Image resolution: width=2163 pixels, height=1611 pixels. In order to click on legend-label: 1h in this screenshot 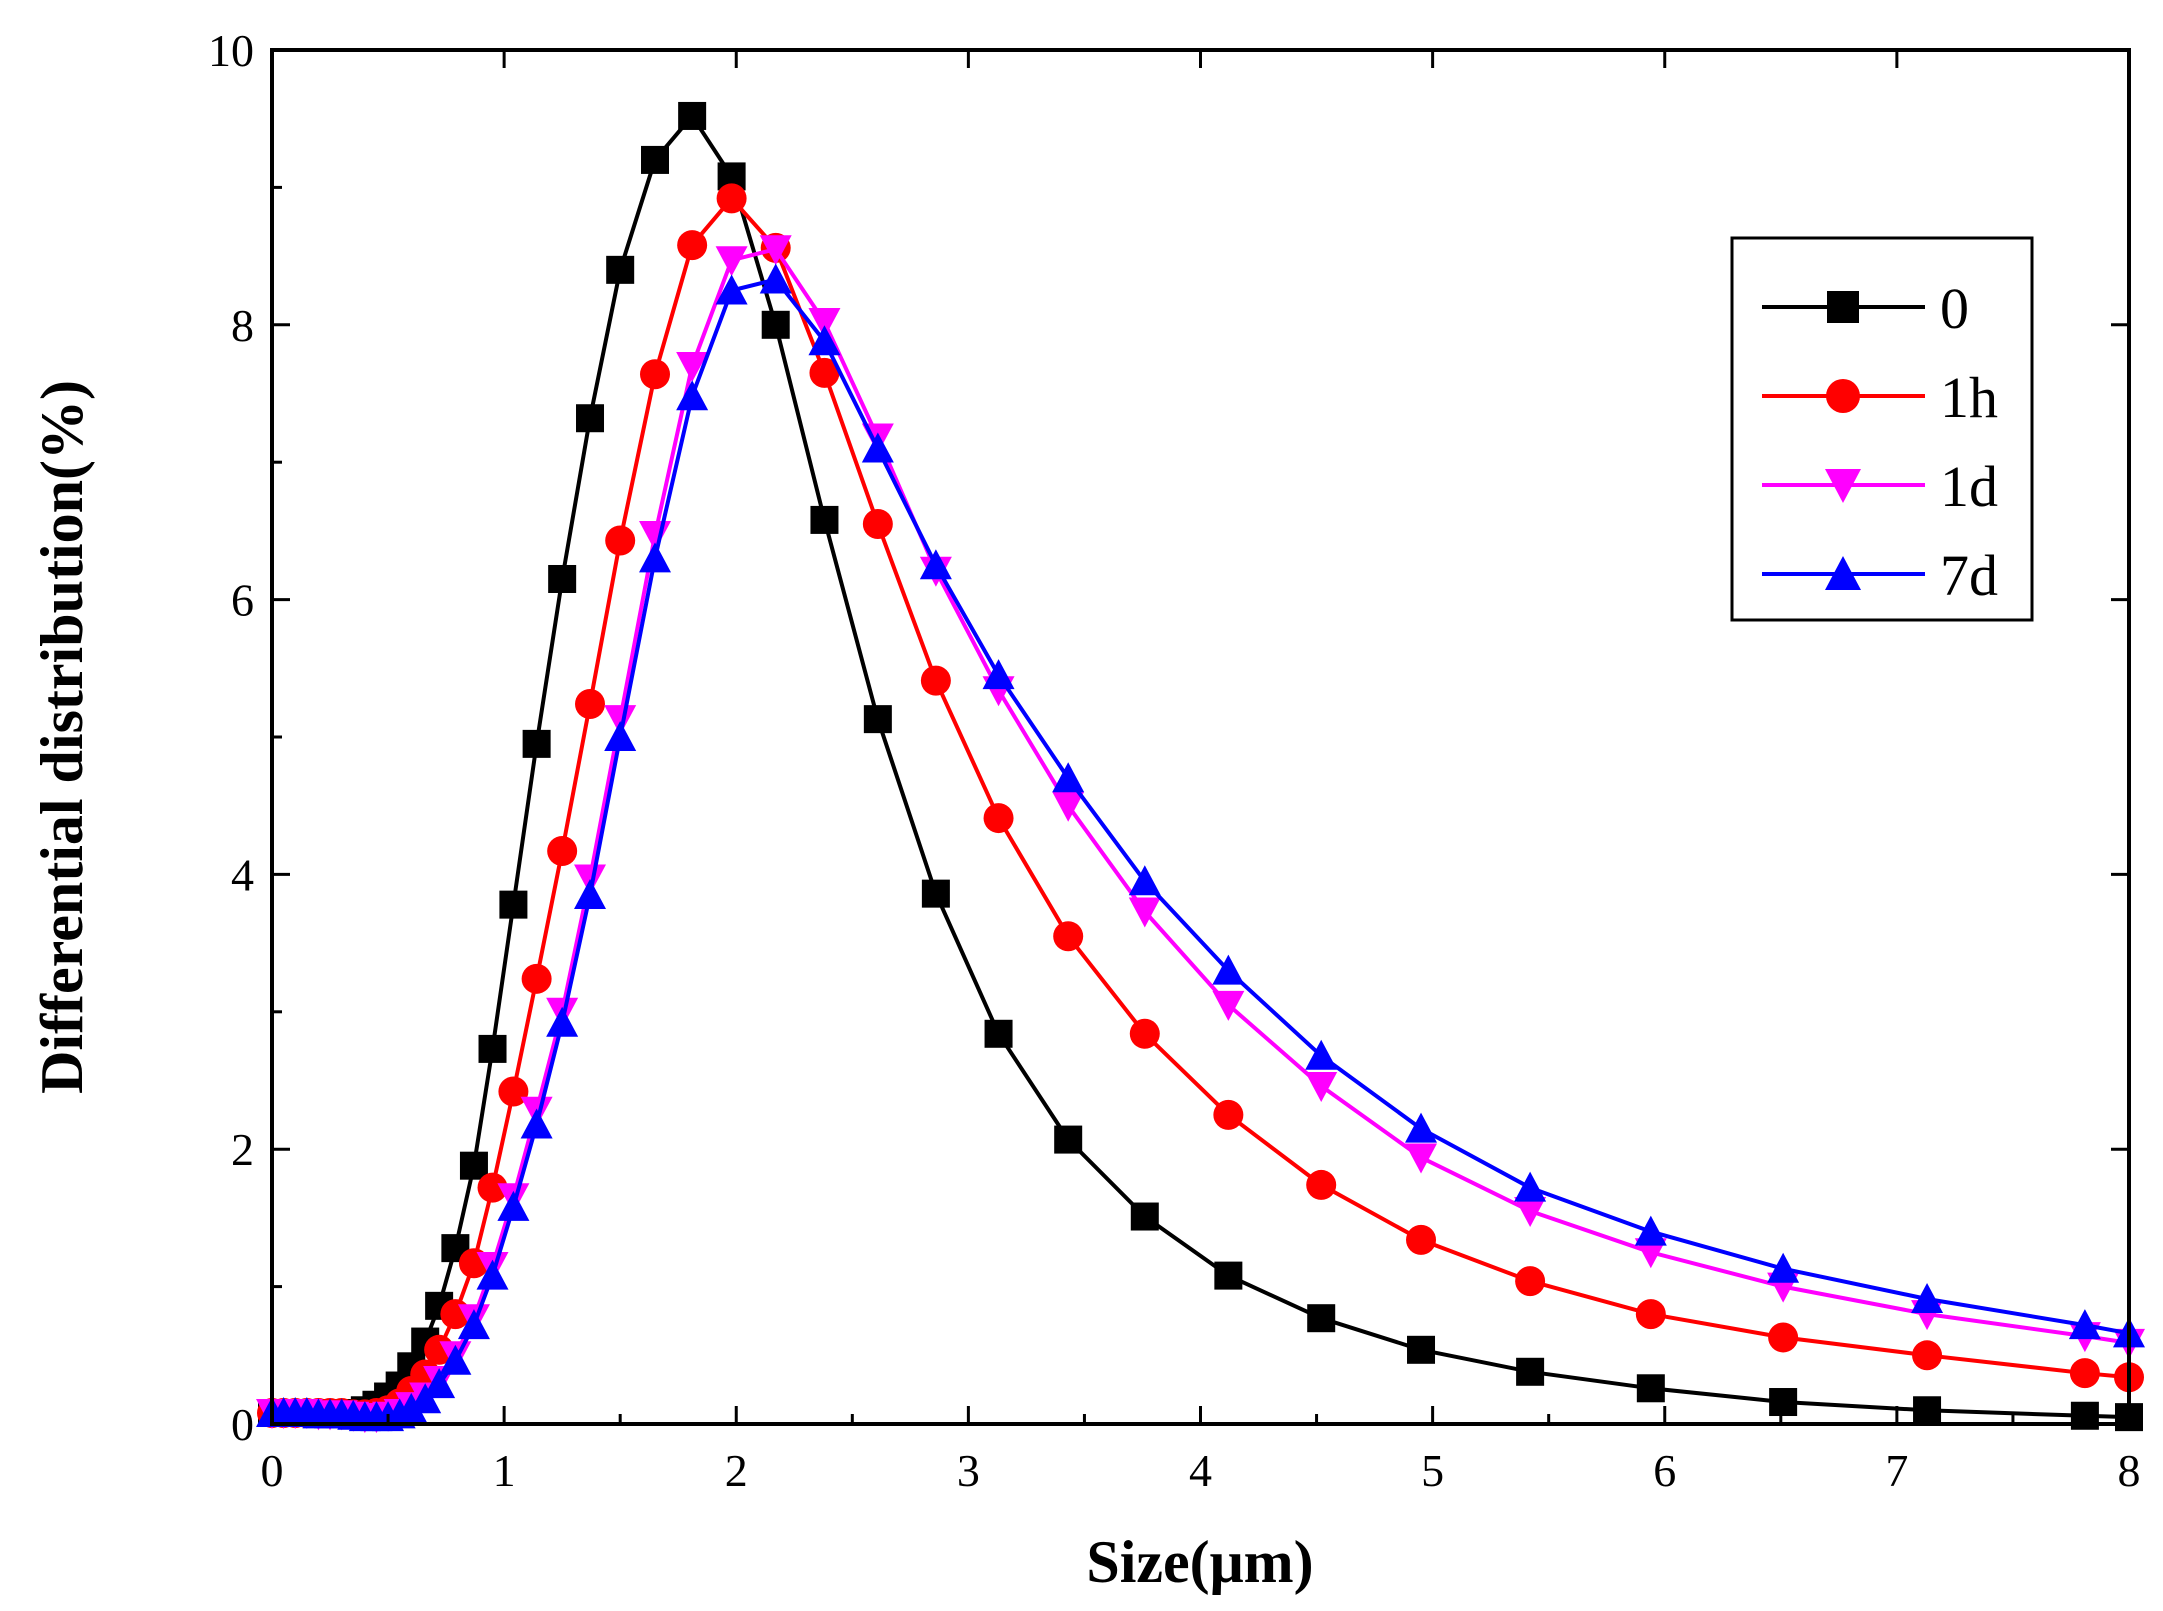, I will do `click(1969, 397)`.